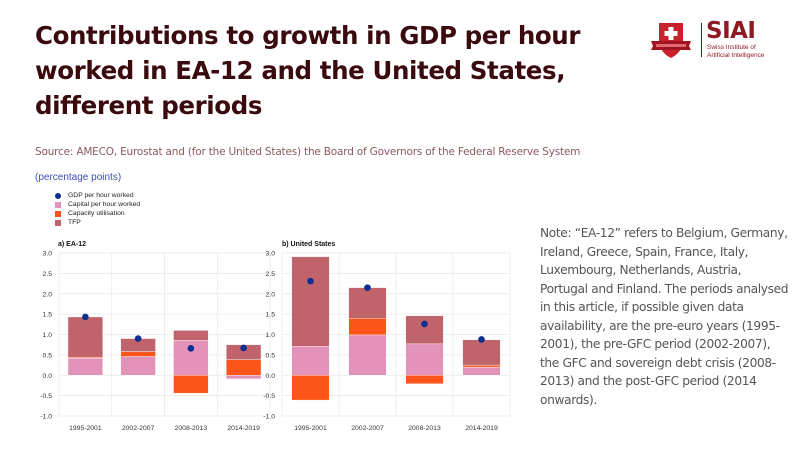 Image resolution: width=800 pixels, height=450 pixels. What do you see at coordinates (58, 213) in the screenshot?
I see `legend-capacity-swatch-icon` at bounding box center [58, 213].